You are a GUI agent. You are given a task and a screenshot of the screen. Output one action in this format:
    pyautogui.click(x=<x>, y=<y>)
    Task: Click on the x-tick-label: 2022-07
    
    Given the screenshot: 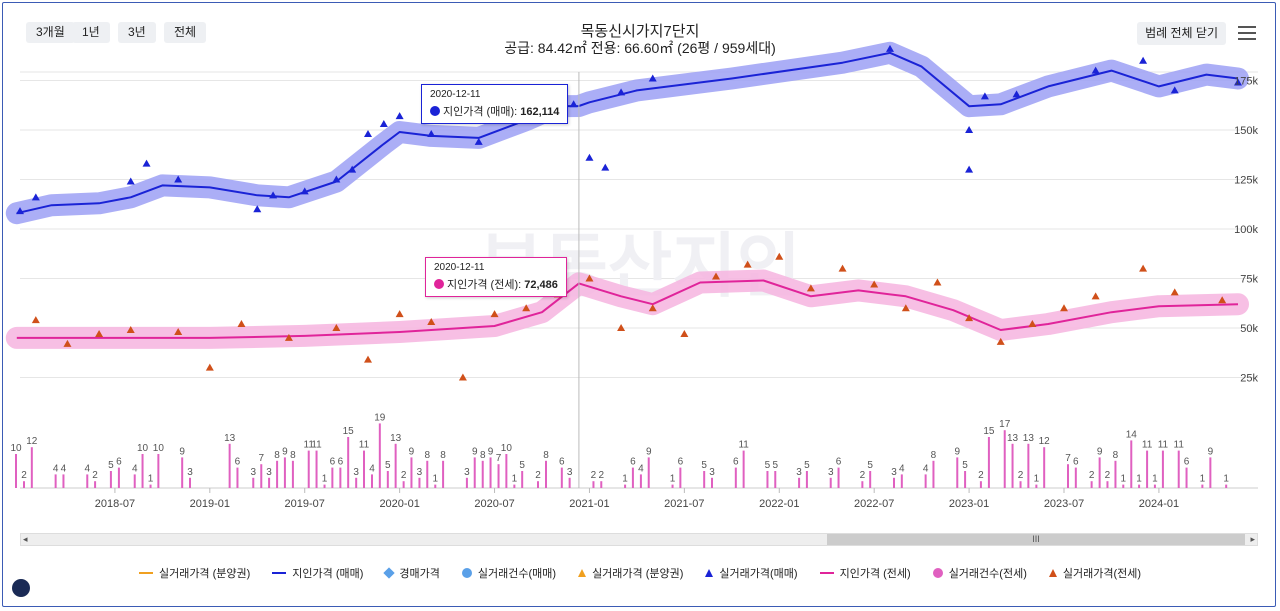 What is the action you would take?
    pyautogui.click(x=874, y=504)
    